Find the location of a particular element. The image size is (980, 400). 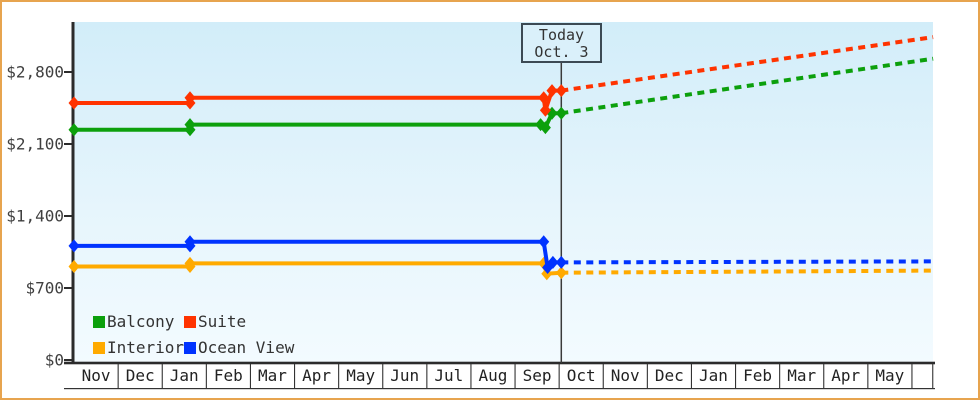

series-line-projected-suite is located at coordinates (747, 64).